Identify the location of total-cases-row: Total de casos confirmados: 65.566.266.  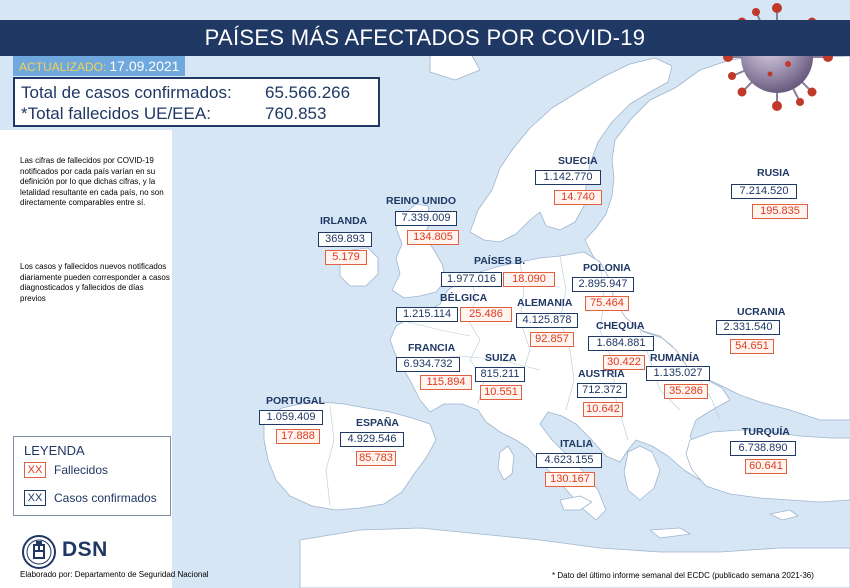
(196, 93).